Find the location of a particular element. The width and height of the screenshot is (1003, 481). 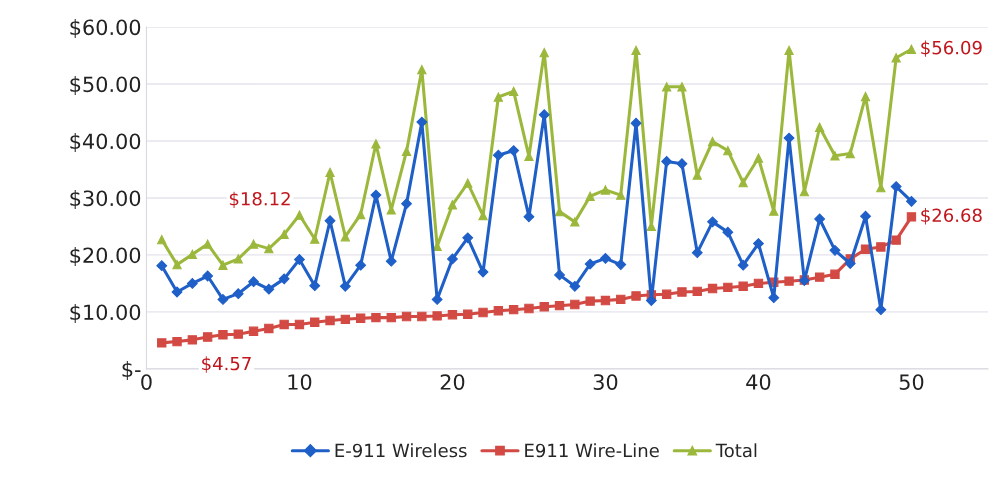

y-tick-label: $10.00 is located at coordinates (105, 313).